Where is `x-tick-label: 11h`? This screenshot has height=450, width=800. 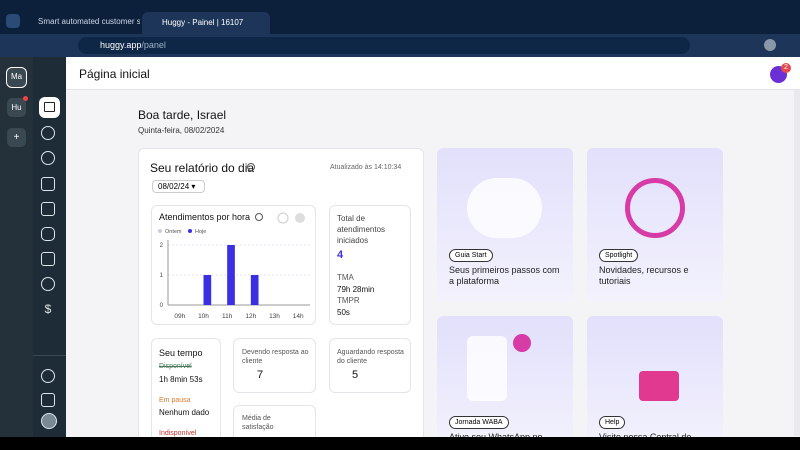
x-tick-label: 11h is located at coordinates (227, 316).